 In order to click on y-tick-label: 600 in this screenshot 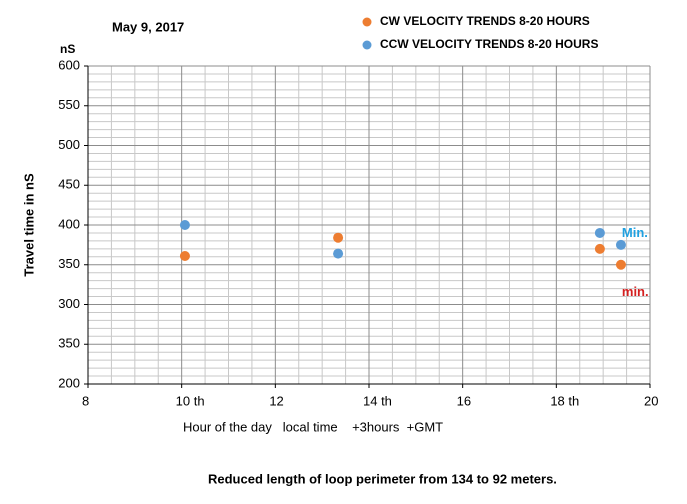, I will do `click(69, 64)`.